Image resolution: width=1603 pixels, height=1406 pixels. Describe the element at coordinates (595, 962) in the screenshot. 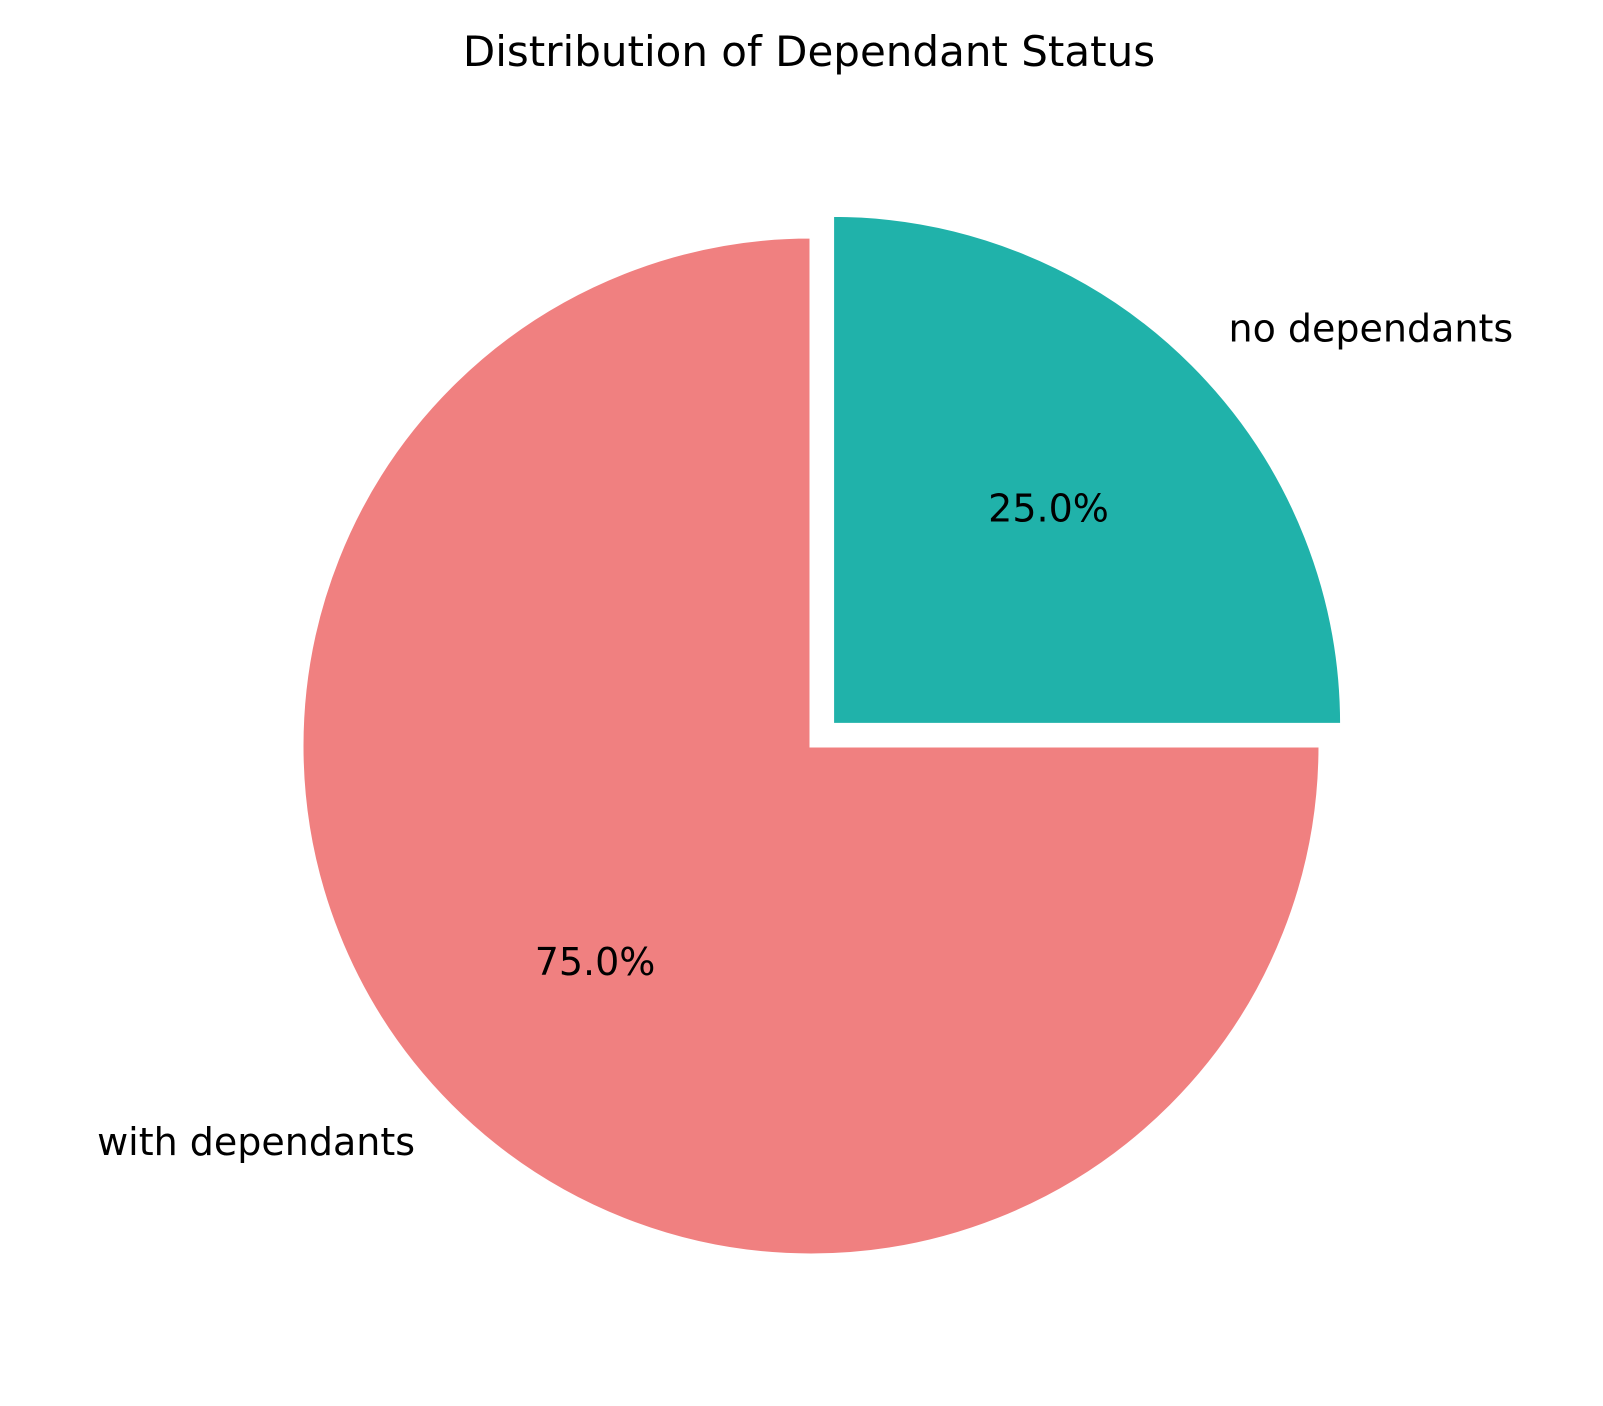

I see `pct-label-with-dependants: 75.0%` at that location.